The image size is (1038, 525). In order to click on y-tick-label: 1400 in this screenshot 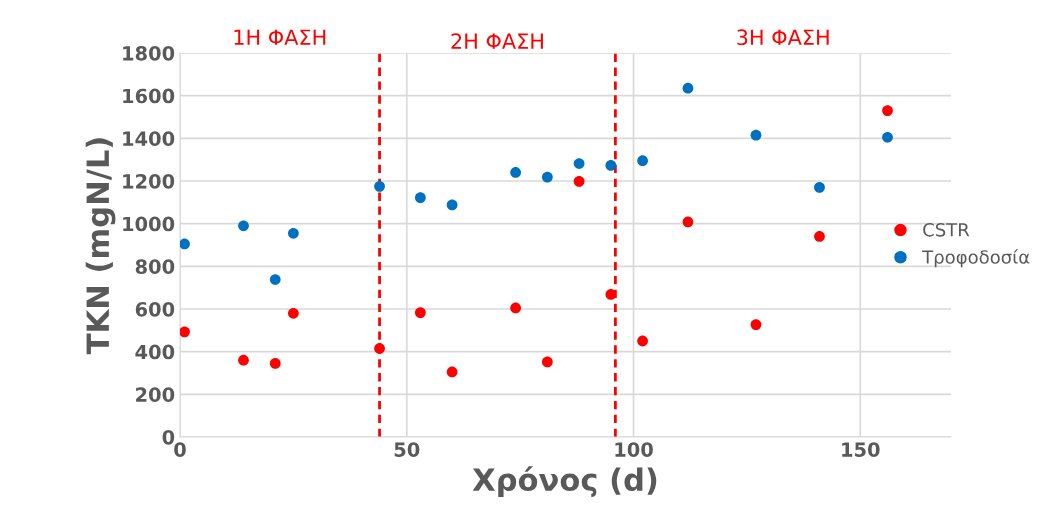, I will do `click(149, 138)`.